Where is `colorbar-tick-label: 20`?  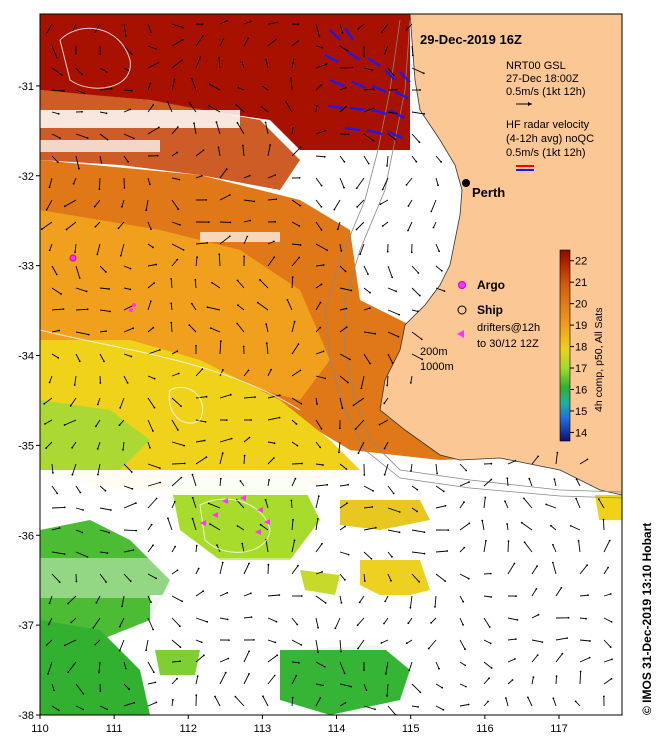
colorbar-tick-label: 20 is located at coordinates (581, 305).